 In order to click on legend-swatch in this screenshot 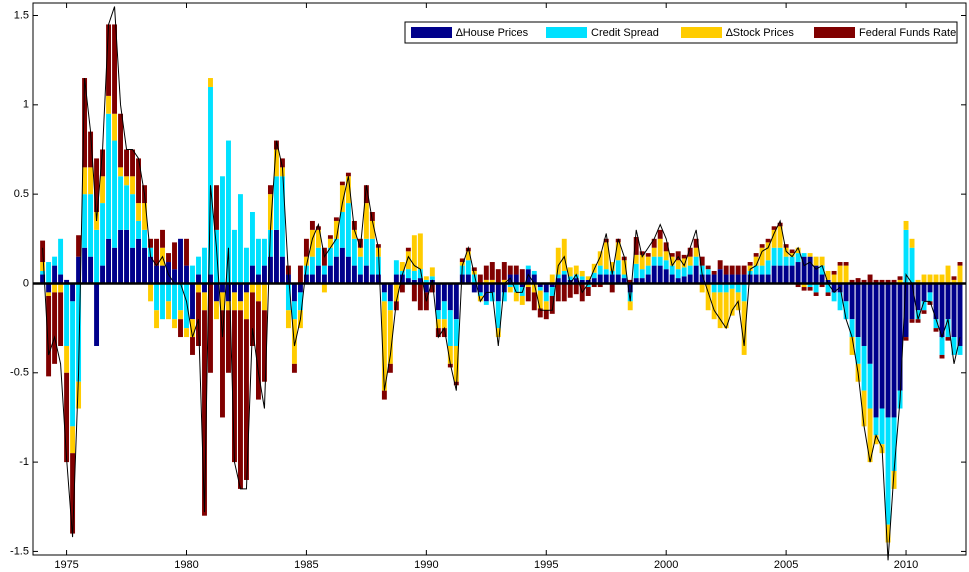, I will do `click(566, 32)`.